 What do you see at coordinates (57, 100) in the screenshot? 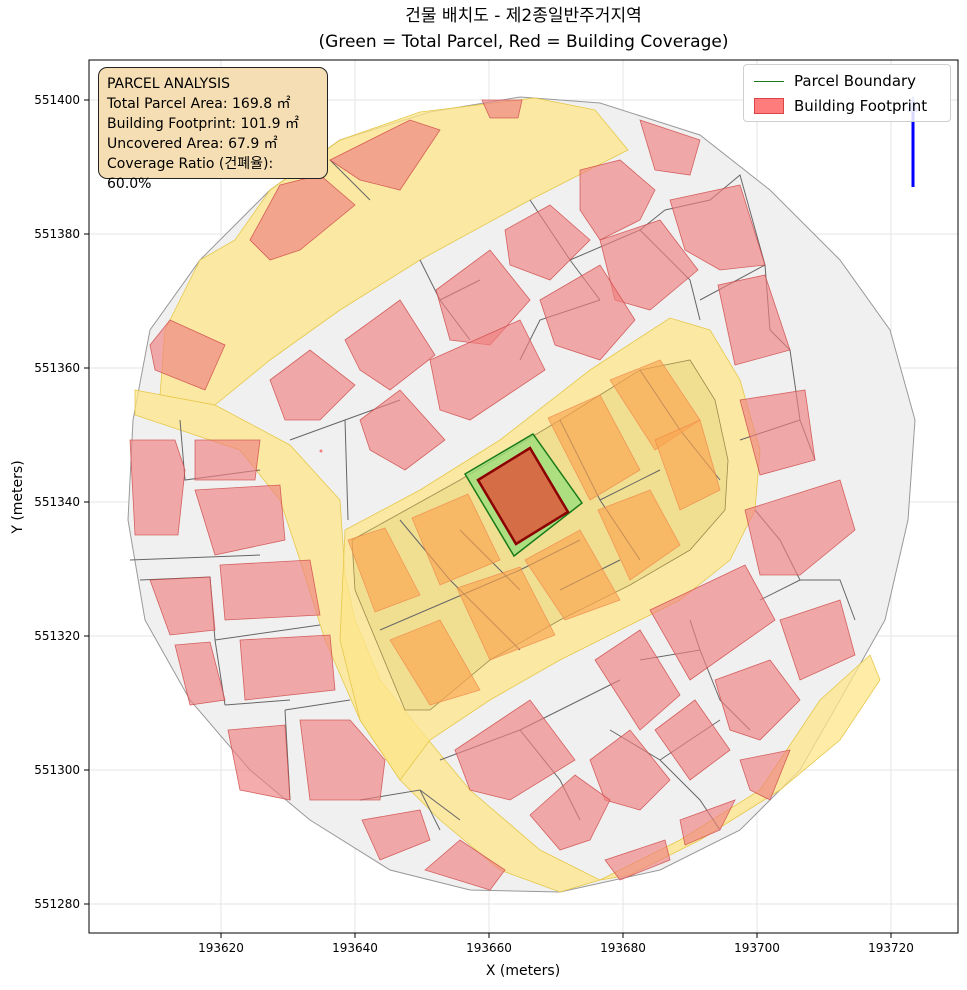
I see `y-tick-label: 551400` at bounding box center [57, 100].